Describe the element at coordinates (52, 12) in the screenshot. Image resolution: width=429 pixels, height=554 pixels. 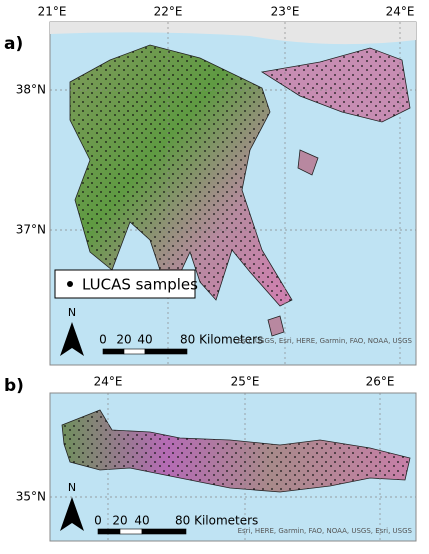
I see `longitude-label: 21°E` at that location.